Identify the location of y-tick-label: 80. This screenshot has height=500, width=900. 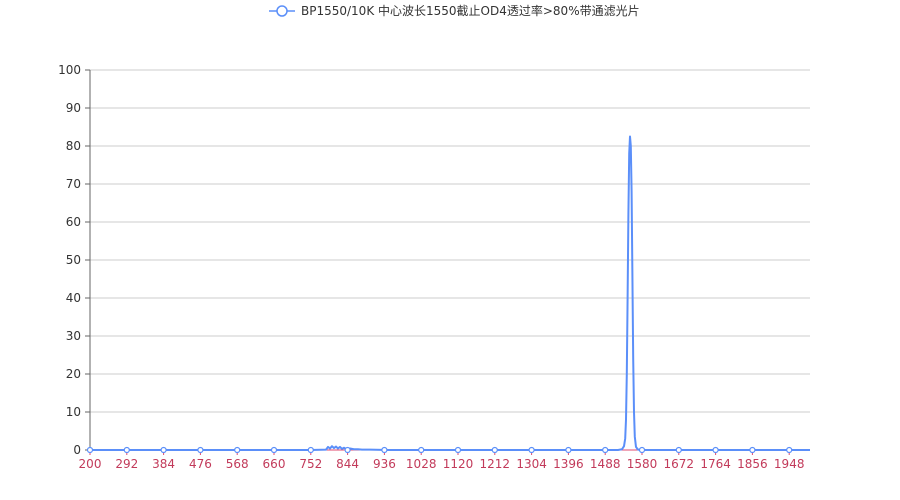
(73, 146).